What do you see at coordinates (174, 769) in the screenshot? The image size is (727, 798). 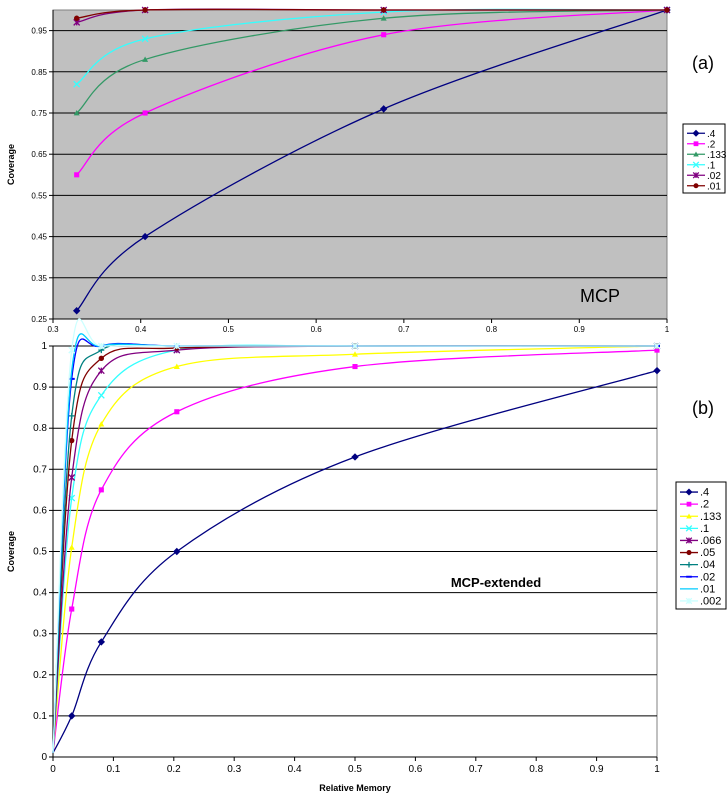 I see `x-tick-label: 0.2` at bounding box center [174, 769].